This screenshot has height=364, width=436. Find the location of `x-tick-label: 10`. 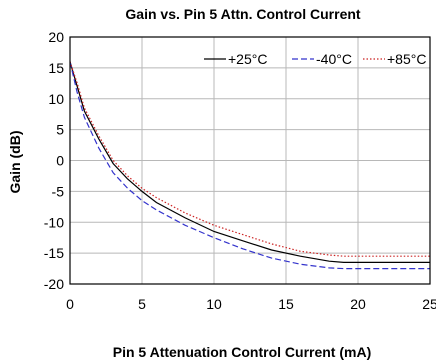

x-tick-label: 10 is located at coordinates (214, 304).